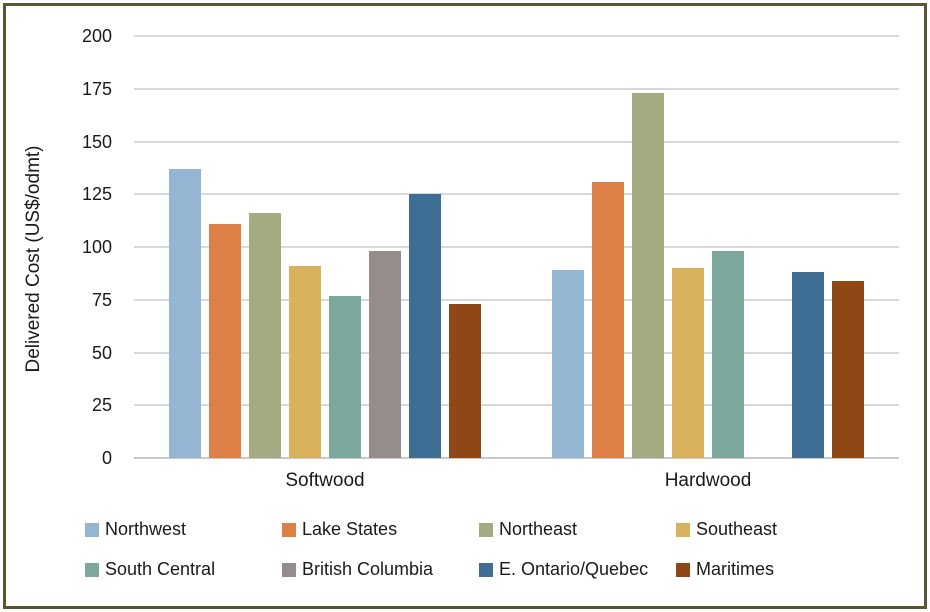 This screenshot has height=612, width=930. What do you see at coordinates (790, 569) in the screenshot?
I see `legend-item-maritimes: Maritimes` at bounding box center [790, 569].